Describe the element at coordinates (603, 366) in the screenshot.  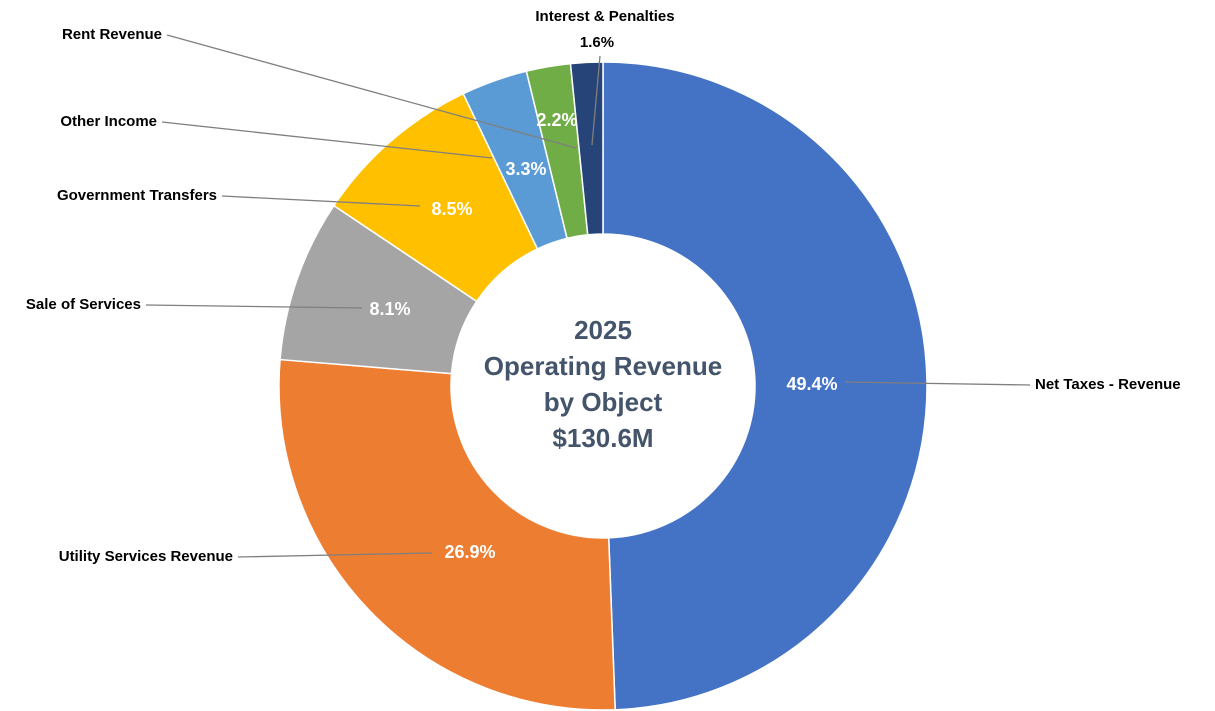
I see `center-text: Operating Revenue` at that location.